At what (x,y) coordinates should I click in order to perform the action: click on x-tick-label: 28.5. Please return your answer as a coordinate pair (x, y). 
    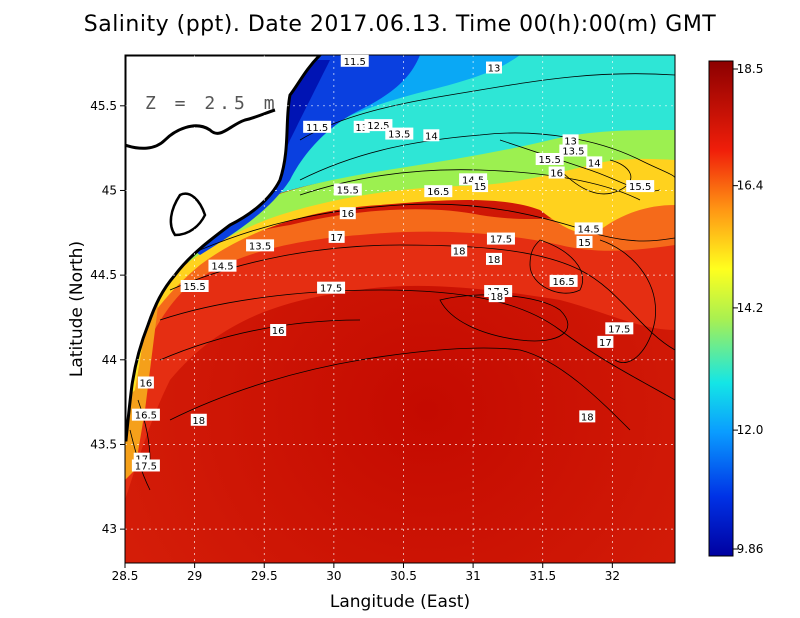
    Looking at the image, I should click on (125, 576).